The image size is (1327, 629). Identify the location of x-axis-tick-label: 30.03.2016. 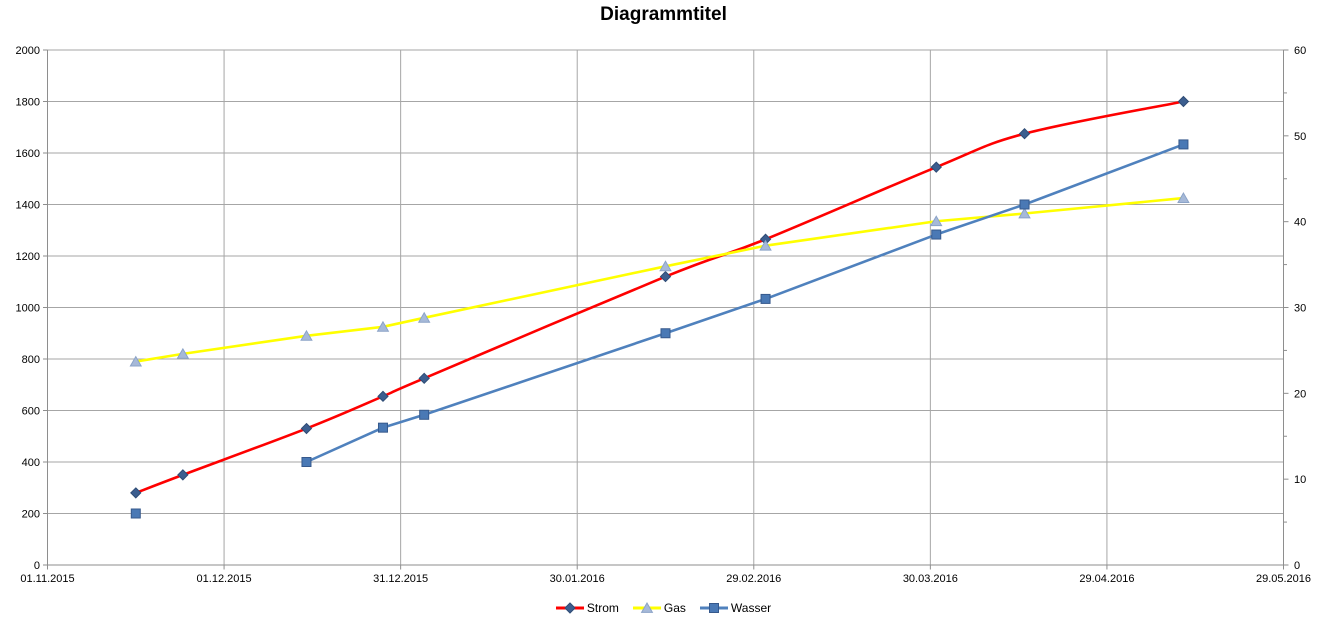
(930, 579).